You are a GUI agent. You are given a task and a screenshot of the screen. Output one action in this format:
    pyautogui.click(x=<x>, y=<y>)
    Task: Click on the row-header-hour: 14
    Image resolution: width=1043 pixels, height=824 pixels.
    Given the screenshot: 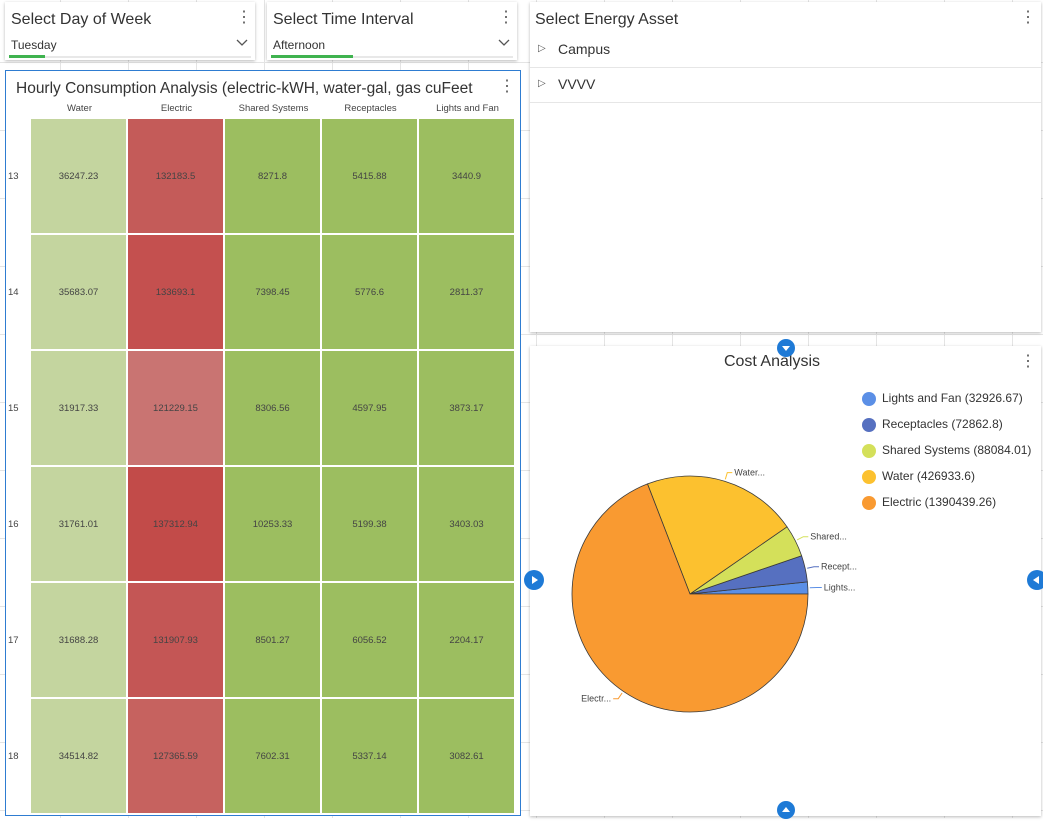 What is the action you would take?
    pyautogui.click(x=13, y=292)
    